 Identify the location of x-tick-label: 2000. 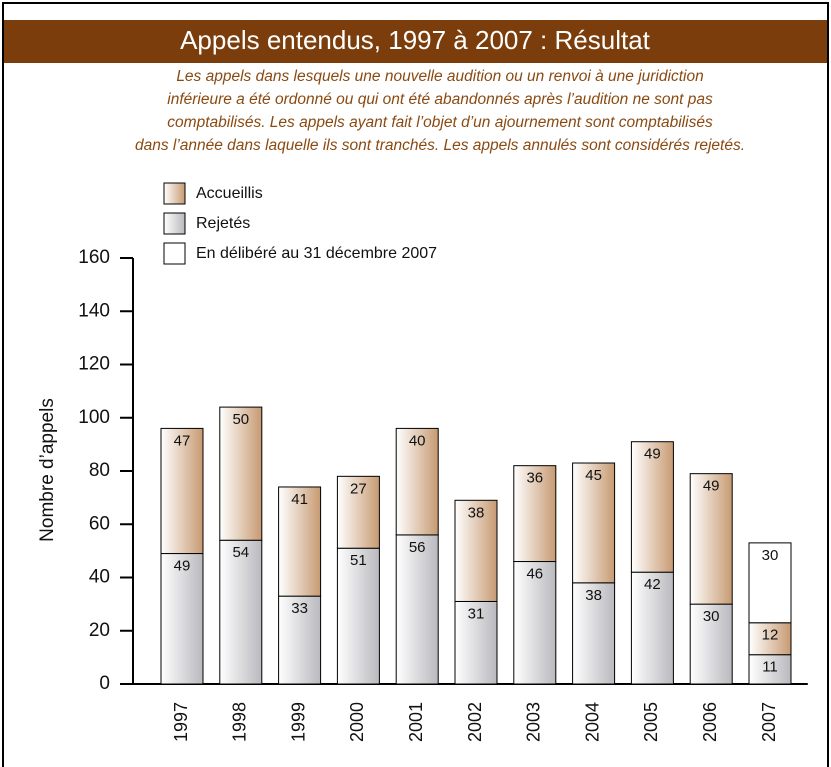
(357, 722).